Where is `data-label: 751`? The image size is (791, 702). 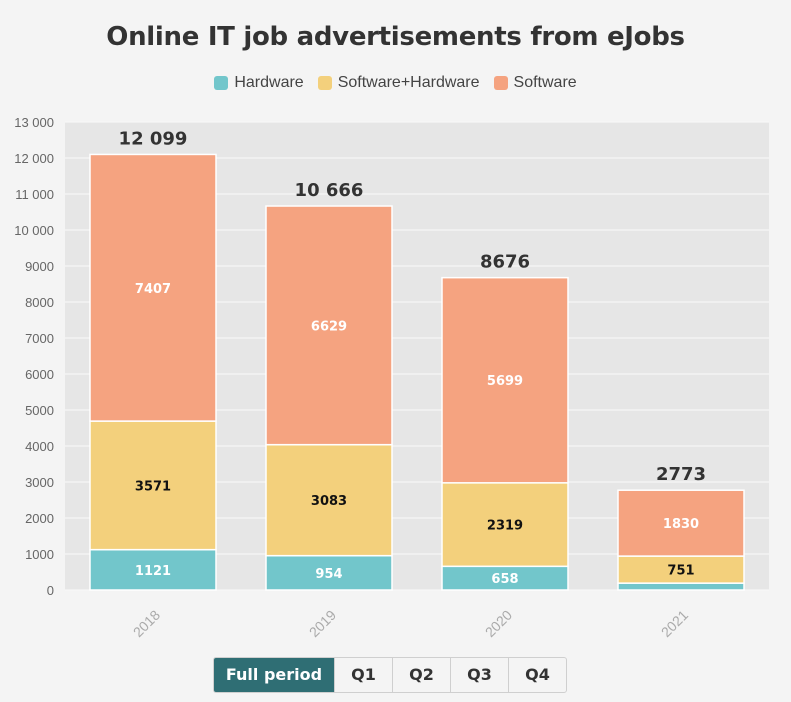
data-label: 751 is located at coordinates (680, 571).